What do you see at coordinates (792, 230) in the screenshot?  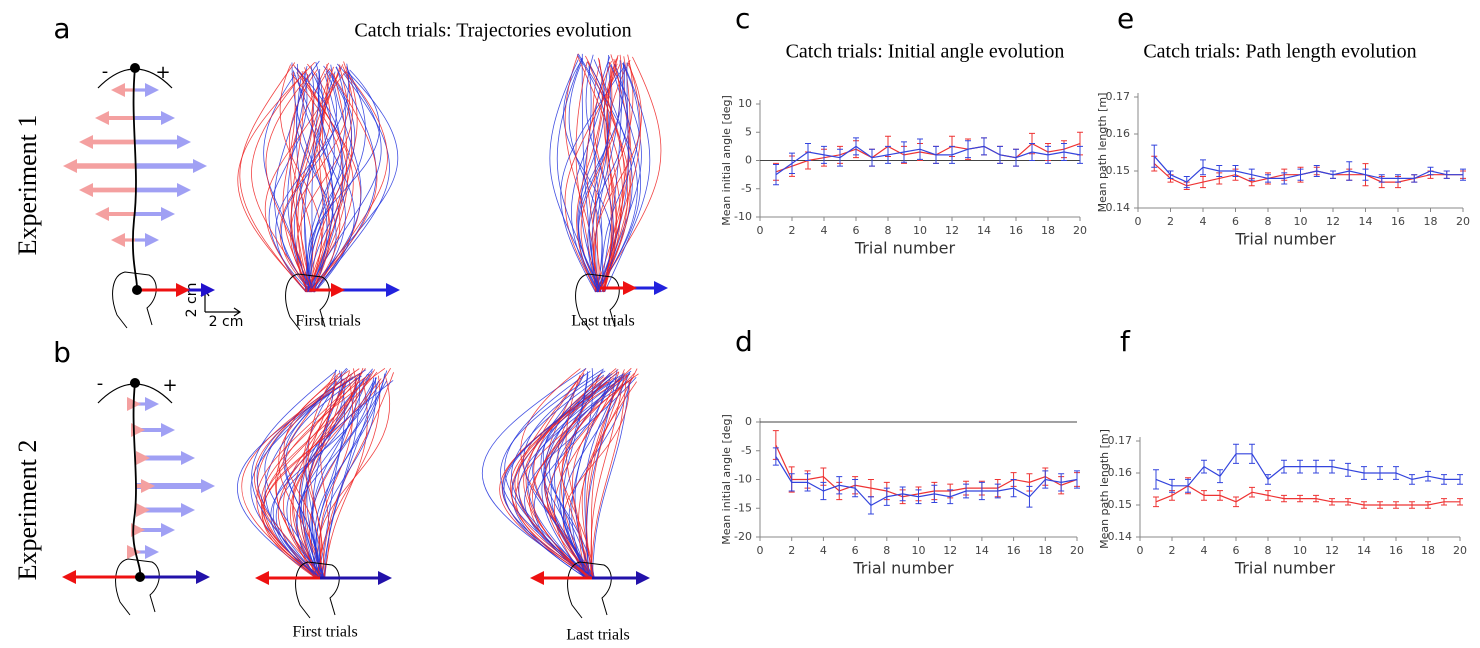 I see `x-tick-label: 2` at bounding box center [792, 230].